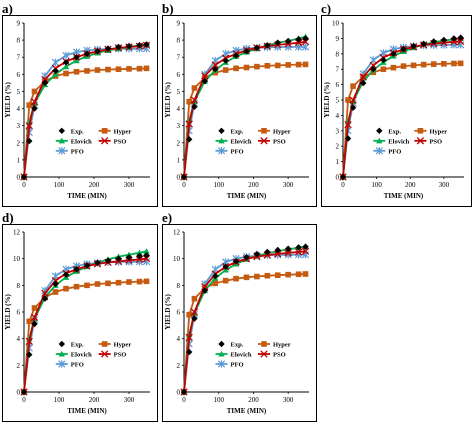 This screenshot has height=424, width=474. What do you see at coordinates (245, 120) in the screenshot?
I see `series-hyper` at bounding box center [245, 120].